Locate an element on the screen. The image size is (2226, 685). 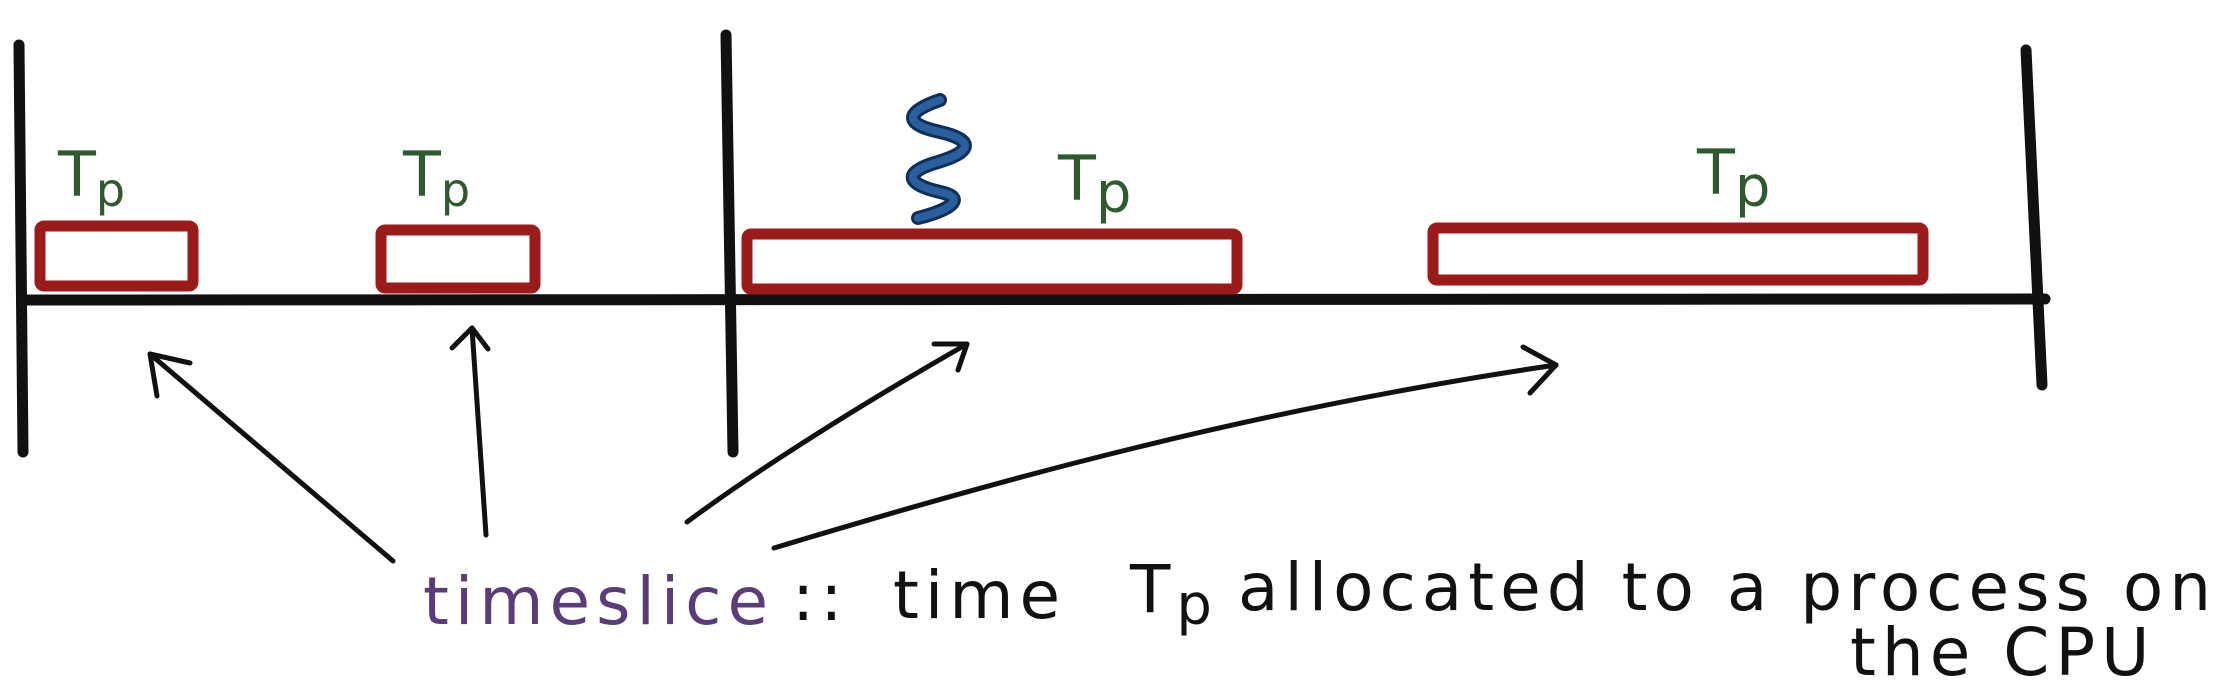
boundary-right is located at coordinates (2034, 217).